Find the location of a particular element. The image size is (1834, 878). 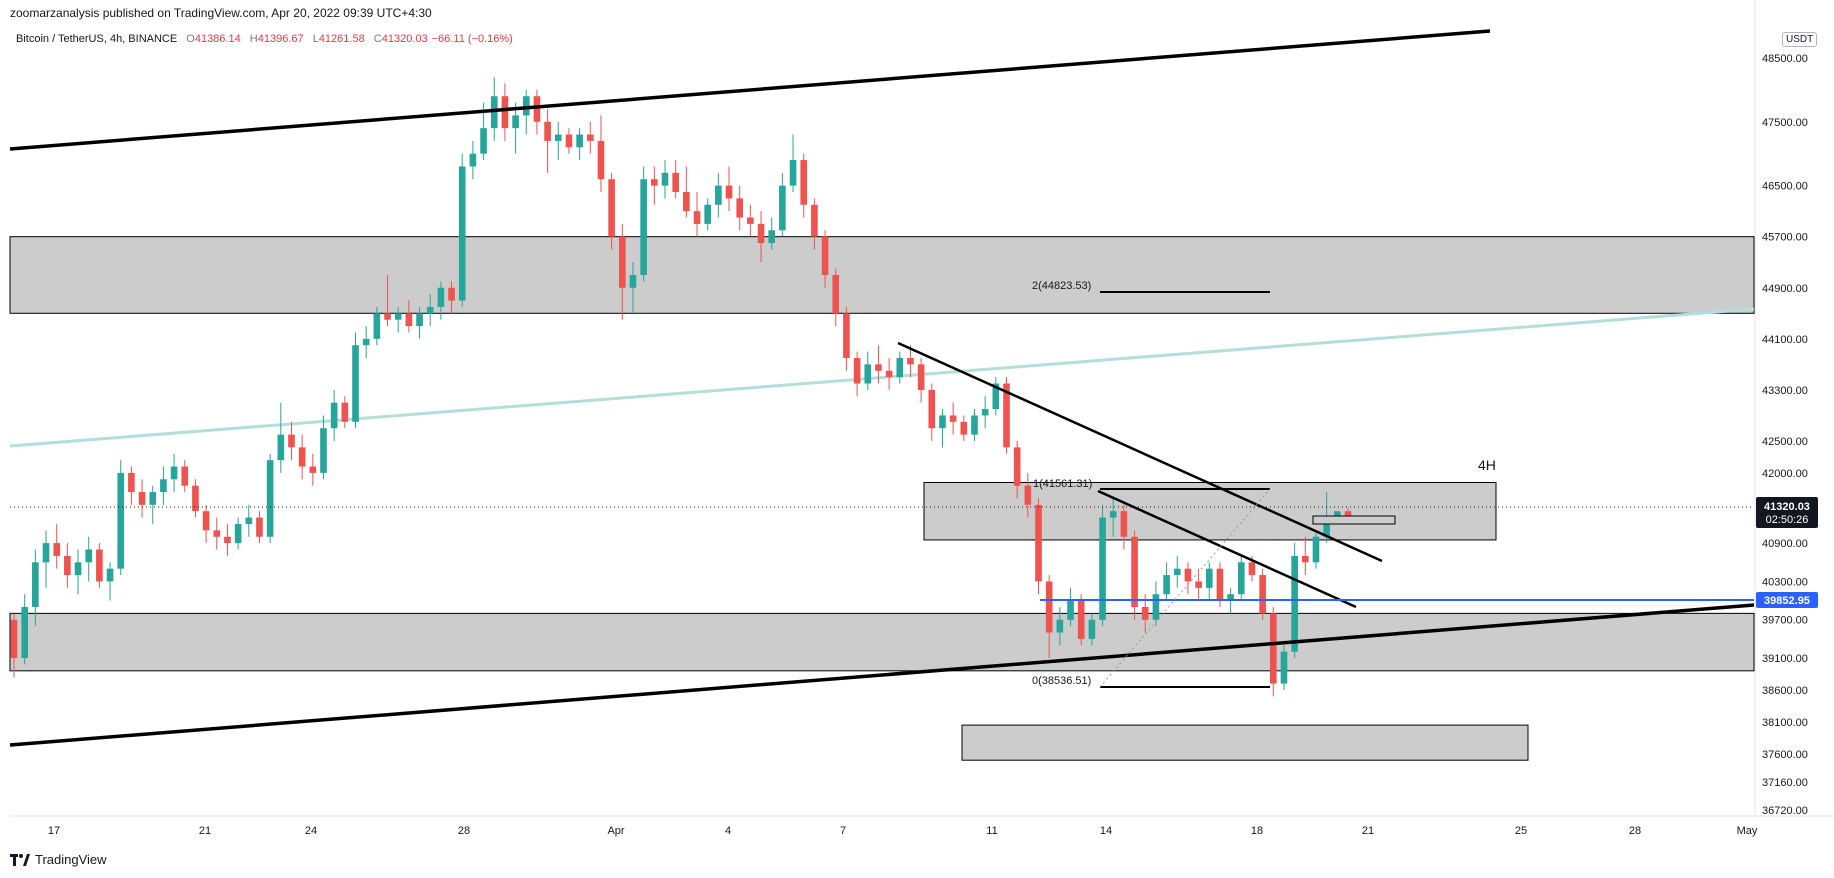

channel-upper-line is located at coordinates (750, 90).